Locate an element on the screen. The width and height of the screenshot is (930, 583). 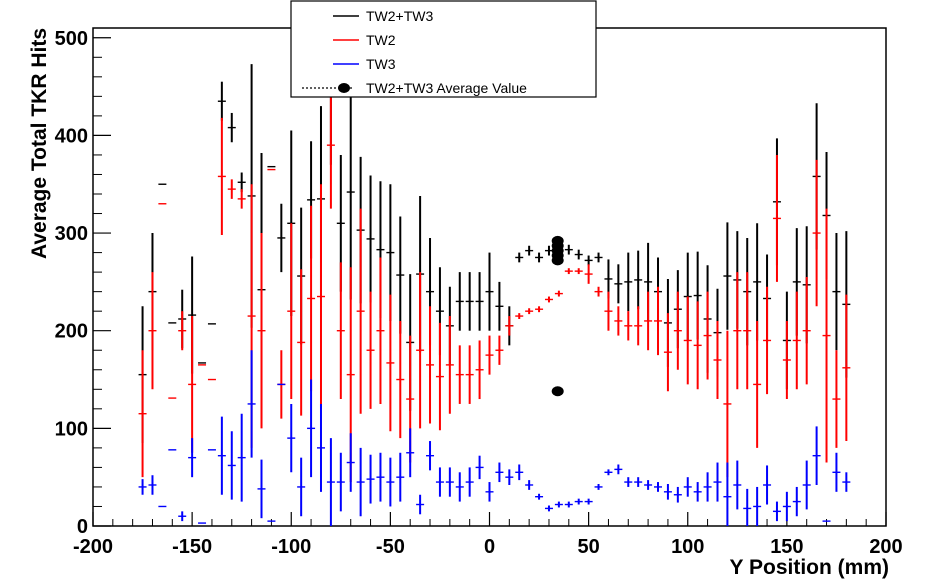
legend: TW2+TW3 TW2 TW3 TW2+TW3 Average Value is located at coordinates (443, 49).